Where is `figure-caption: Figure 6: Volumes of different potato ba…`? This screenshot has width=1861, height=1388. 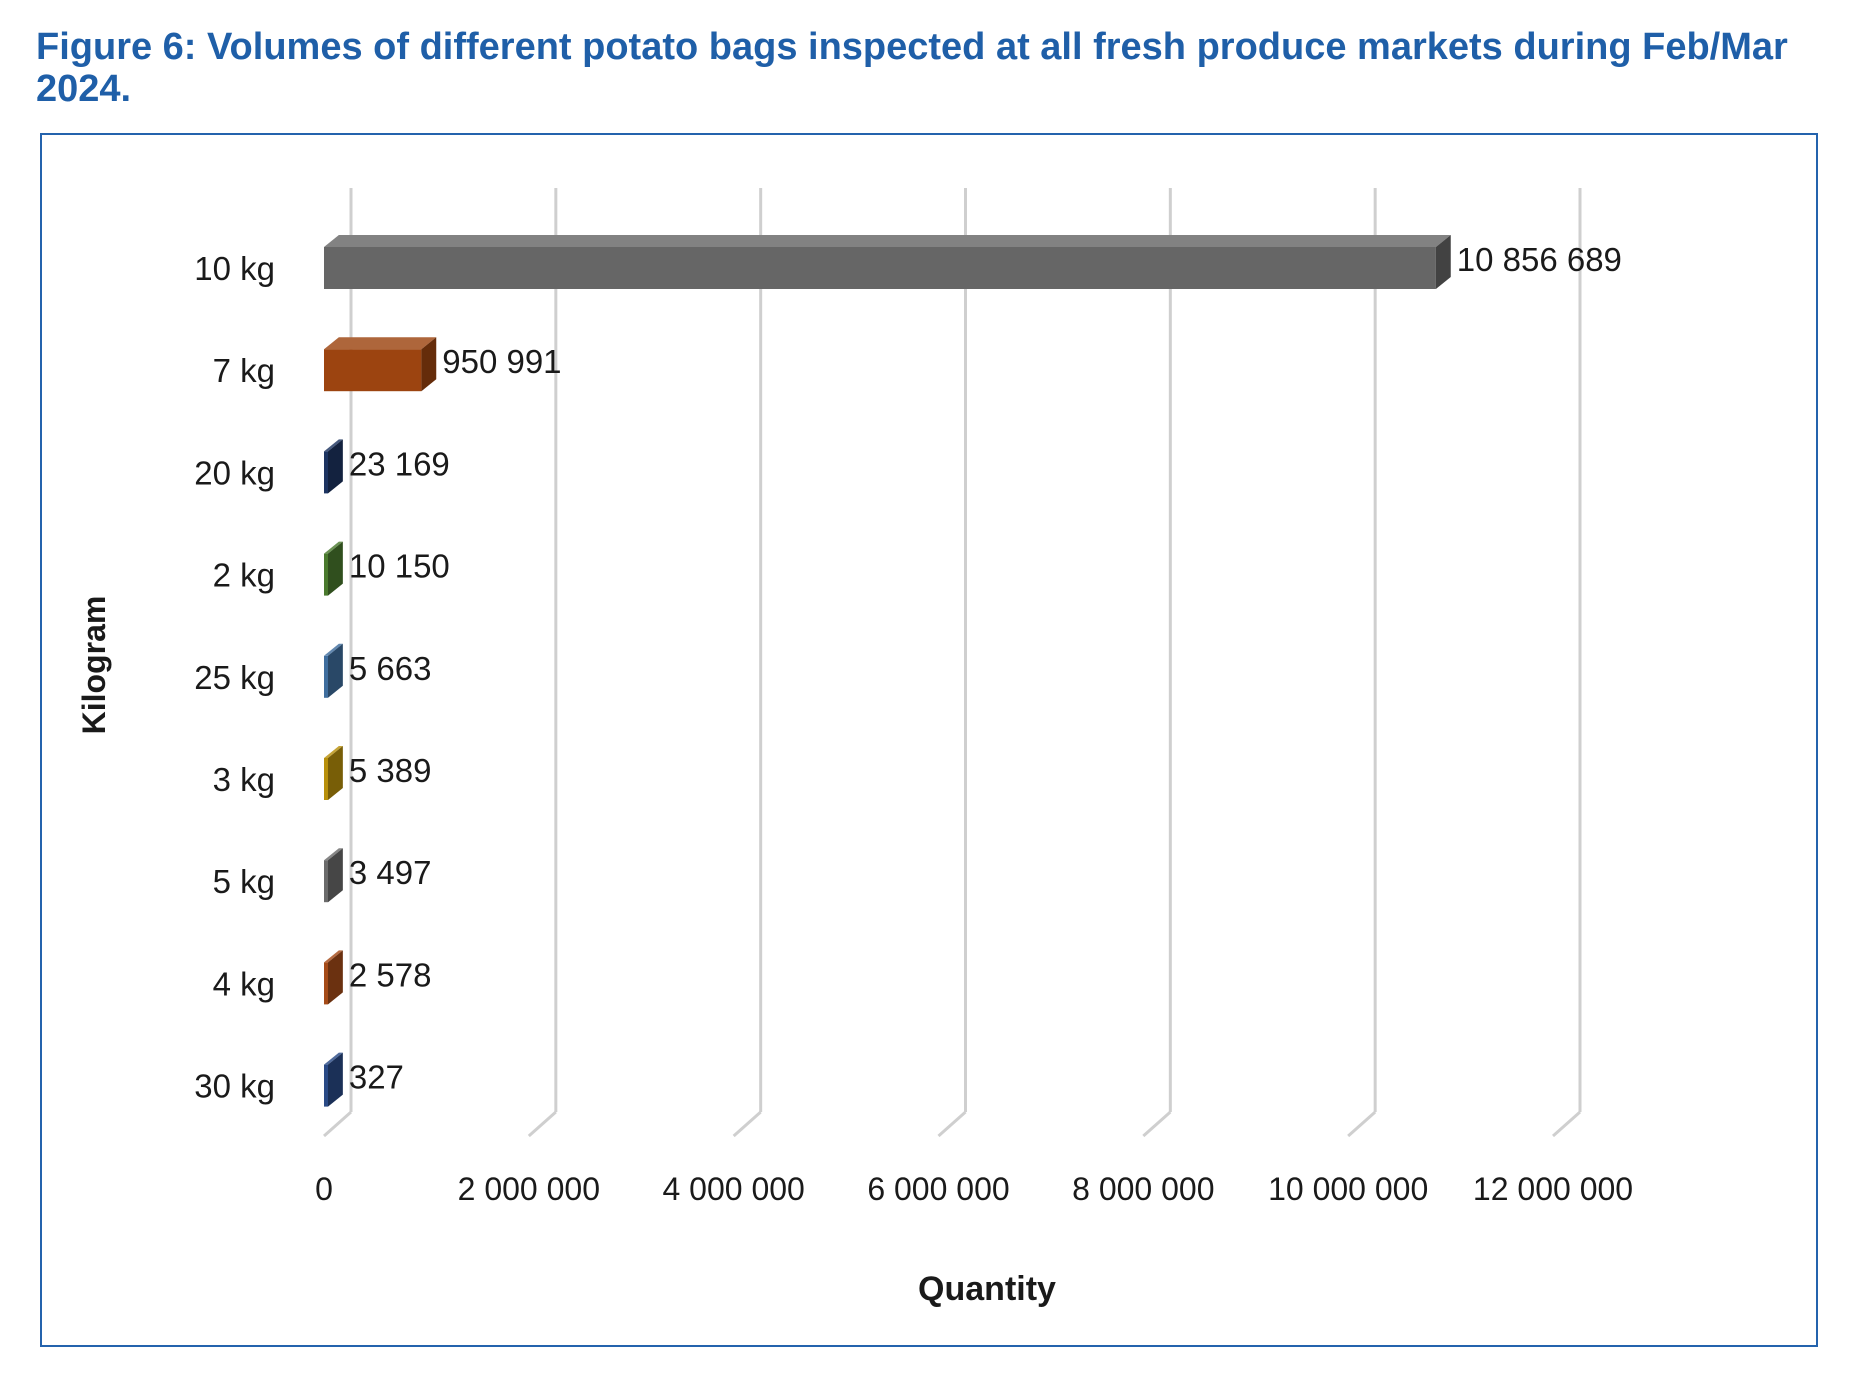
figure-caption: Figure 6: Volumes of different potato ba… is located at coordinates (912, 68).